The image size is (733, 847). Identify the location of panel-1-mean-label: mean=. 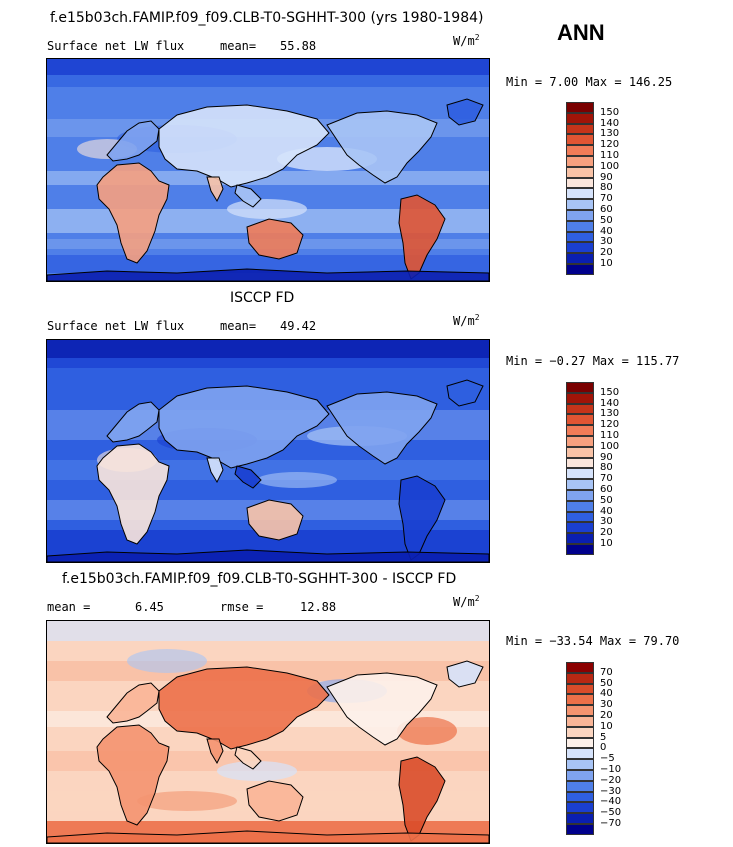
(238, 46).